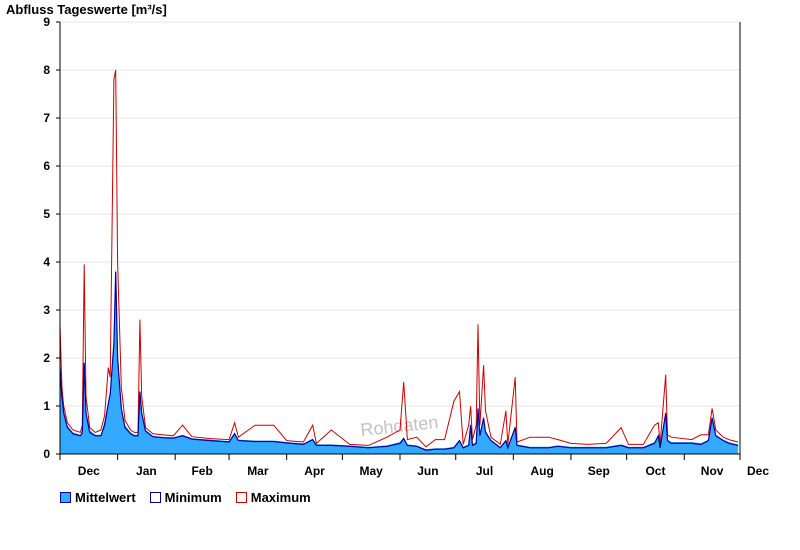 The width and height of the screenshot is (800, 550). Describe the element at coordinates (241, 497) in the screenshot. I see `legend-swatch-maximum` at that location.